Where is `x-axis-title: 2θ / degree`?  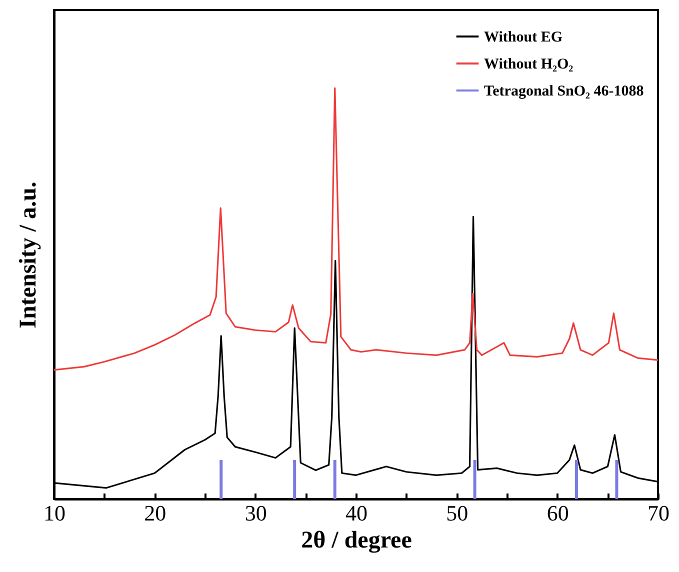 x-axis-title: 2θ / degree is located at coordinates (356, 541).